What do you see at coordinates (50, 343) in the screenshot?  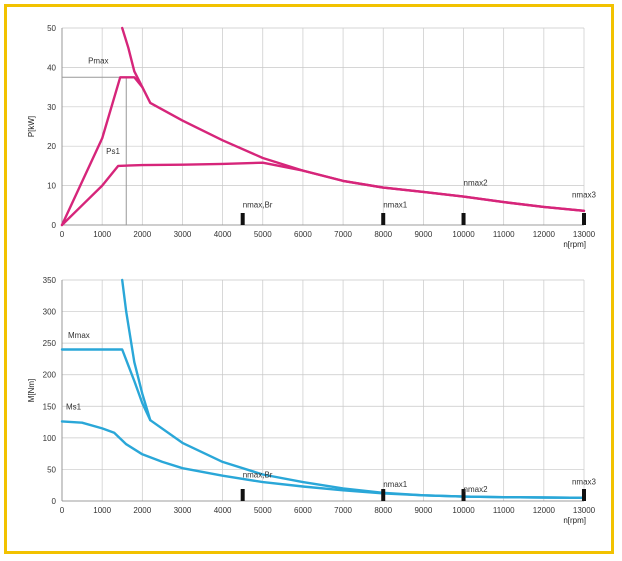 I see `y-tick-label: 250` at bounding box center [50, 343].